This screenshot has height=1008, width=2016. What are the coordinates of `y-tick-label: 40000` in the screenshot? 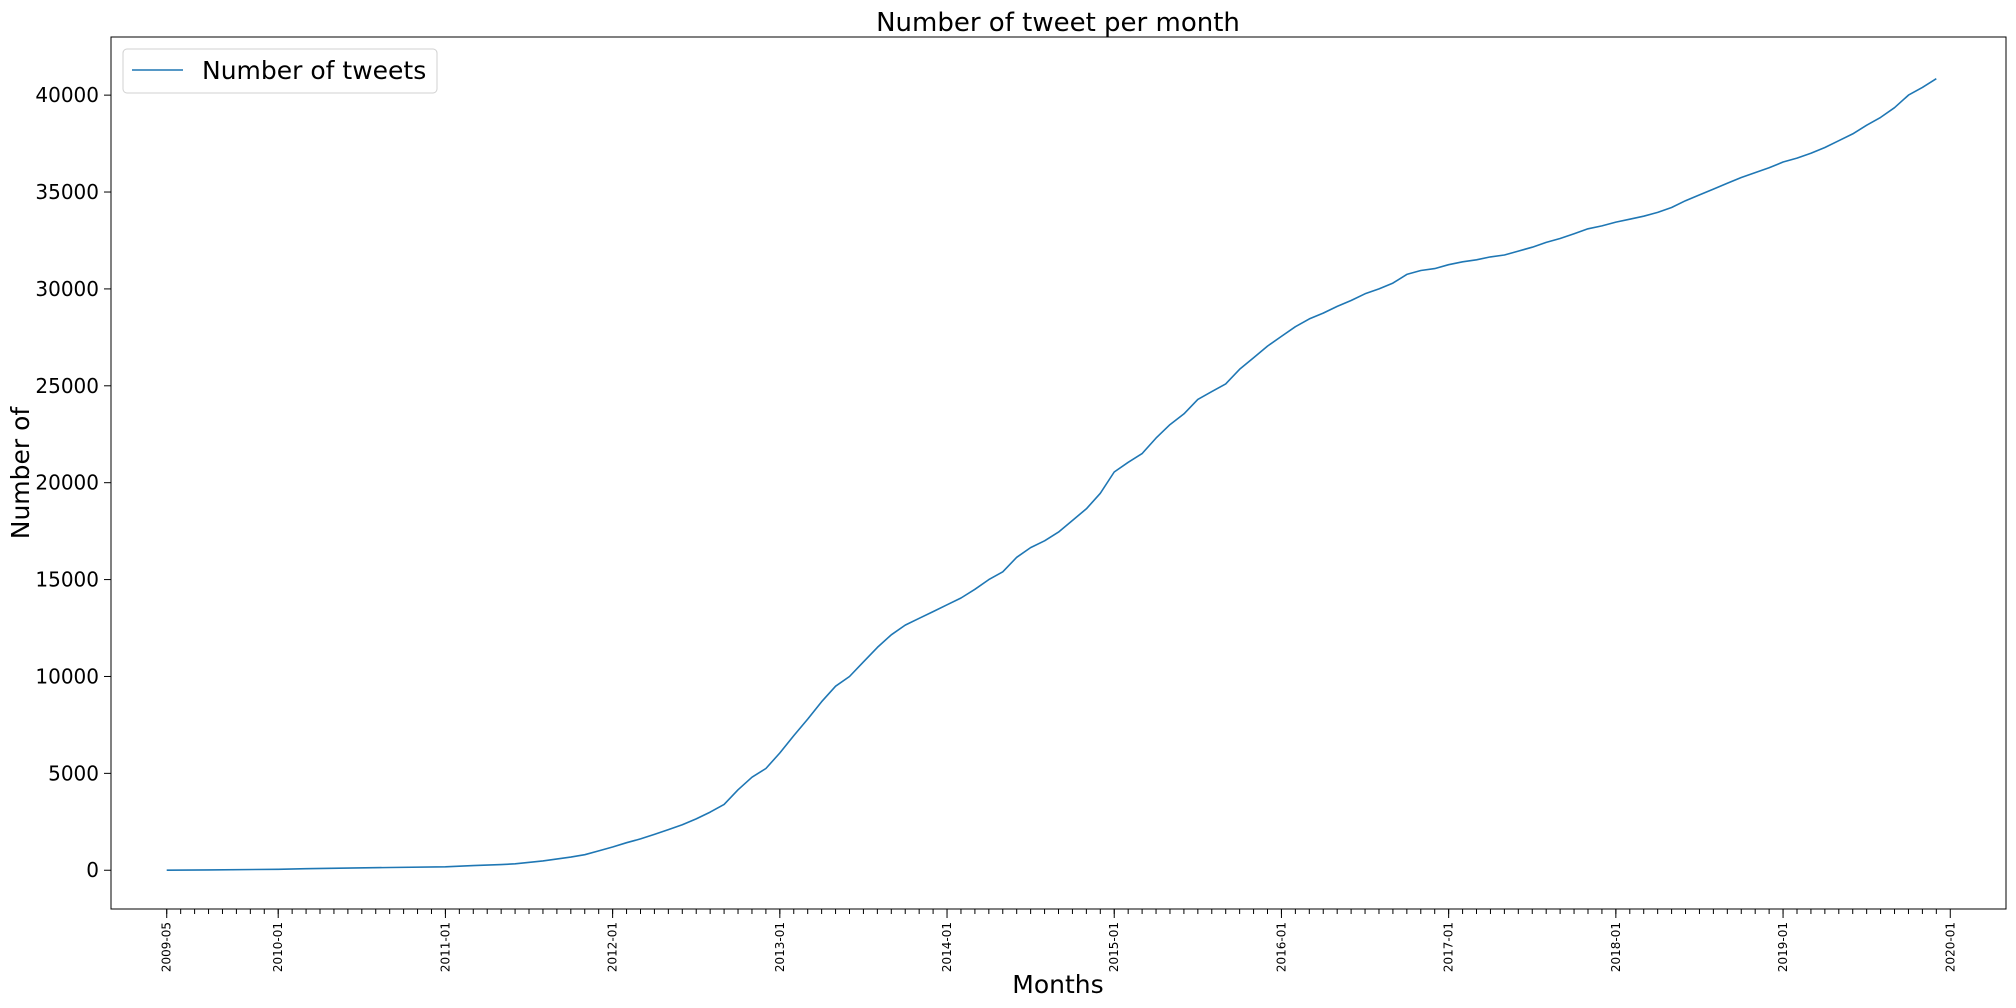 It's located at (67, 95).